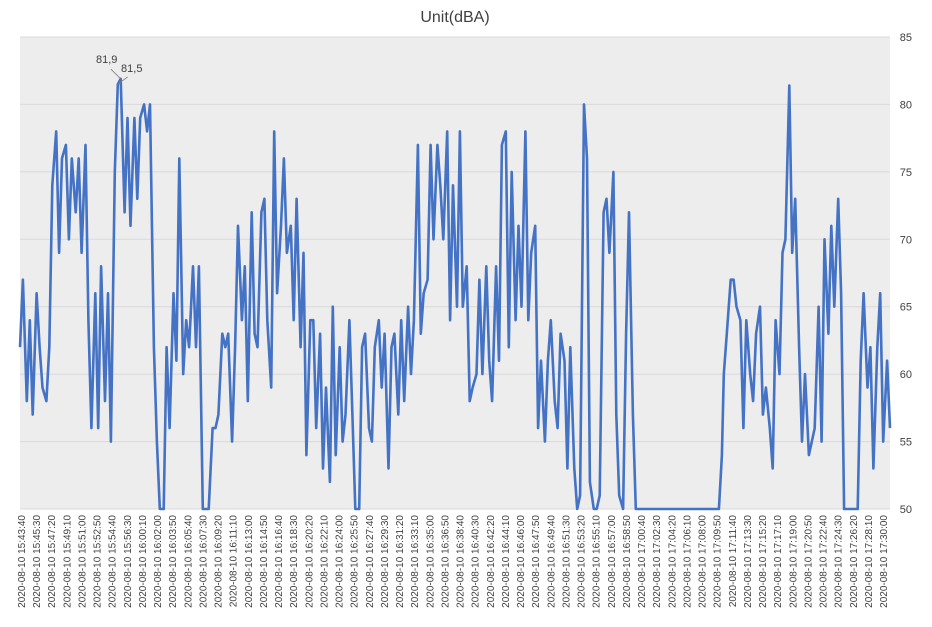  Describe the element at coordinates (37, 561) in the screenshot. I see `x-tick-label: 2020-08-10 15:45:30` at that location.